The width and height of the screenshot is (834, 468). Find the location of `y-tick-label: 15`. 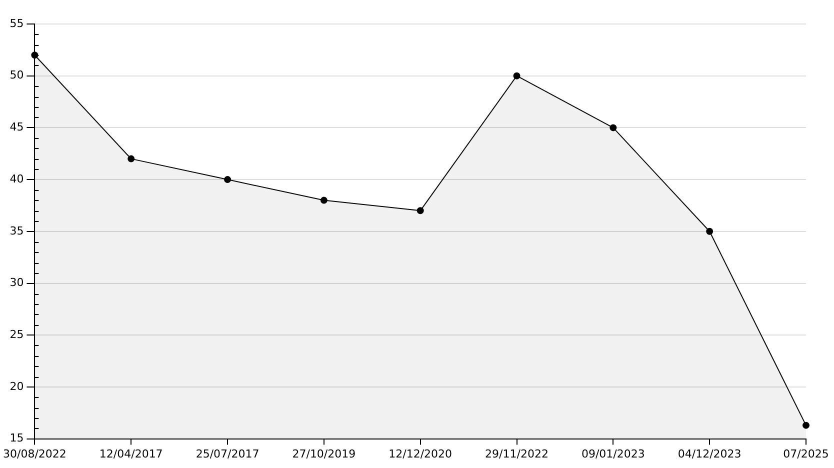

y-tick-label: 15 is located at coordinates (17, 438).